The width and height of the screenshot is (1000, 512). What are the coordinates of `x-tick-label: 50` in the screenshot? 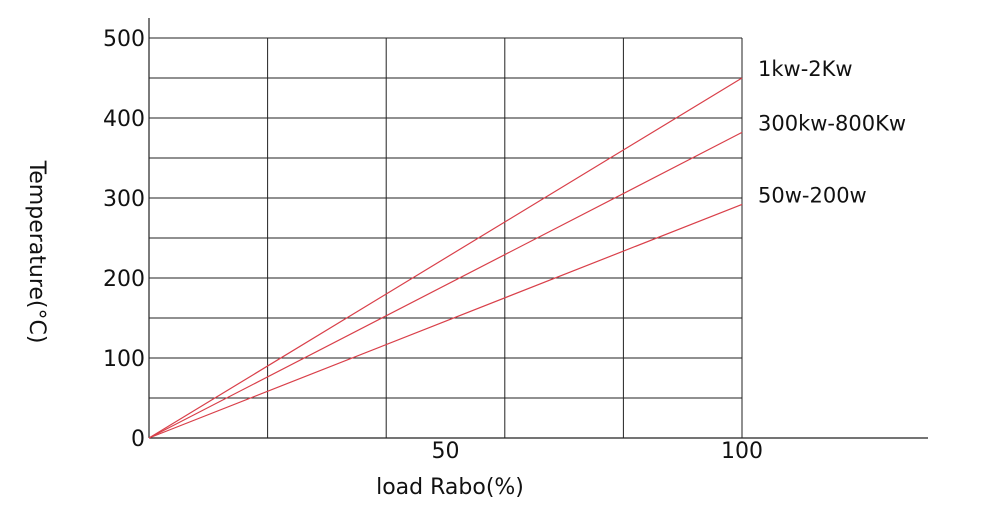 It's located at (446, 451).